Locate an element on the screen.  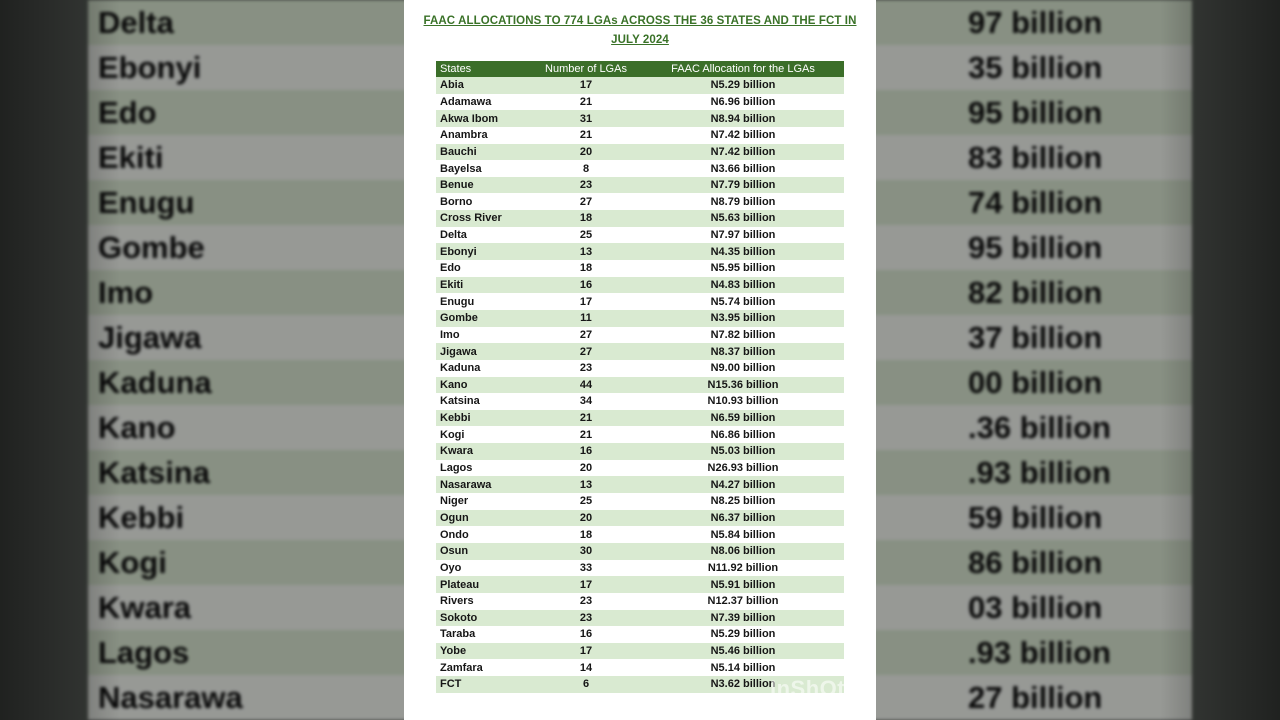
cell-allocation: N11.92 billion is located at coordinates (743, 568).